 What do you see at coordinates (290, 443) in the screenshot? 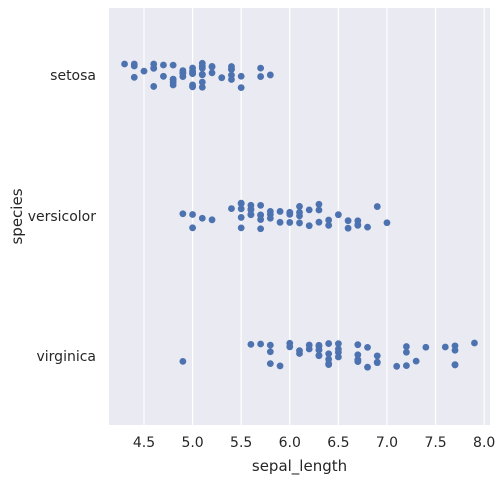
I see `x-tick-label: 6.0` at bounding box center [290, 443].